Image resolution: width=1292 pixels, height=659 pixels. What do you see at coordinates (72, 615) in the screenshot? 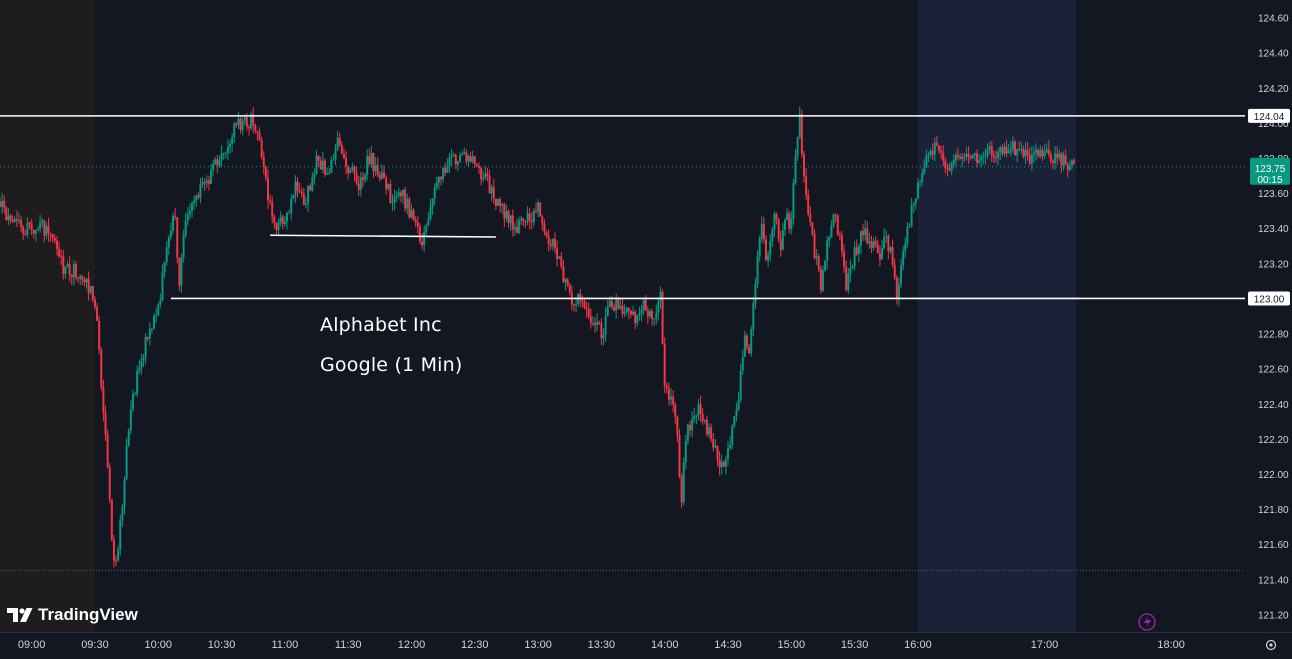
I see `tradingview-logo: TradingView` at bounding box center [72, 615].